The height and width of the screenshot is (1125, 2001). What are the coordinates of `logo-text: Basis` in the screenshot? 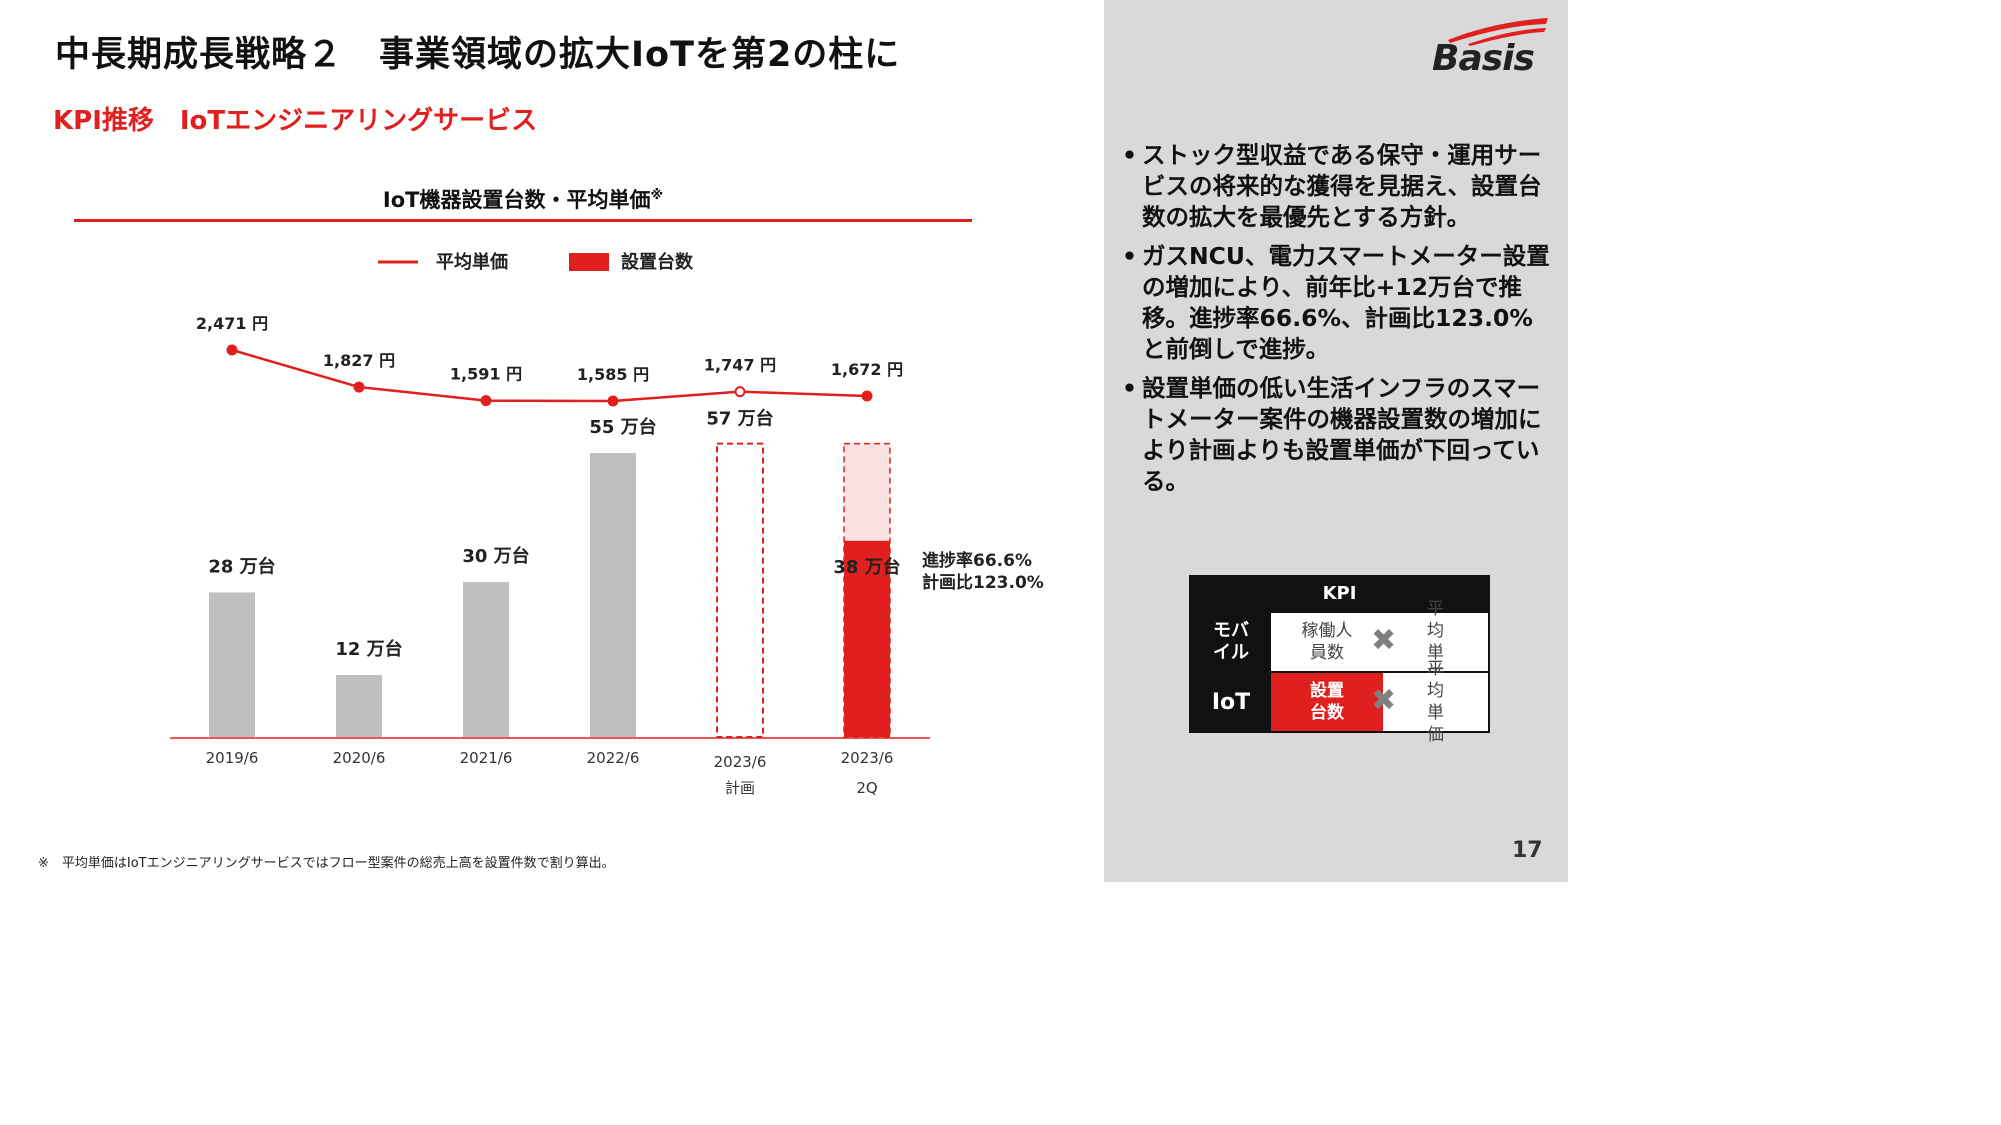 It's located at (1483, 58).